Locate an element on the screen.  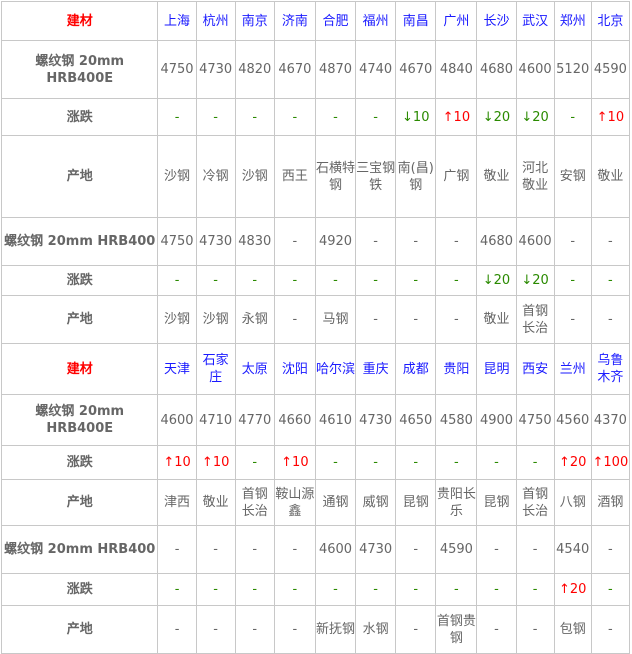
table-cell: 4370 is located at coordinates (610, 420).